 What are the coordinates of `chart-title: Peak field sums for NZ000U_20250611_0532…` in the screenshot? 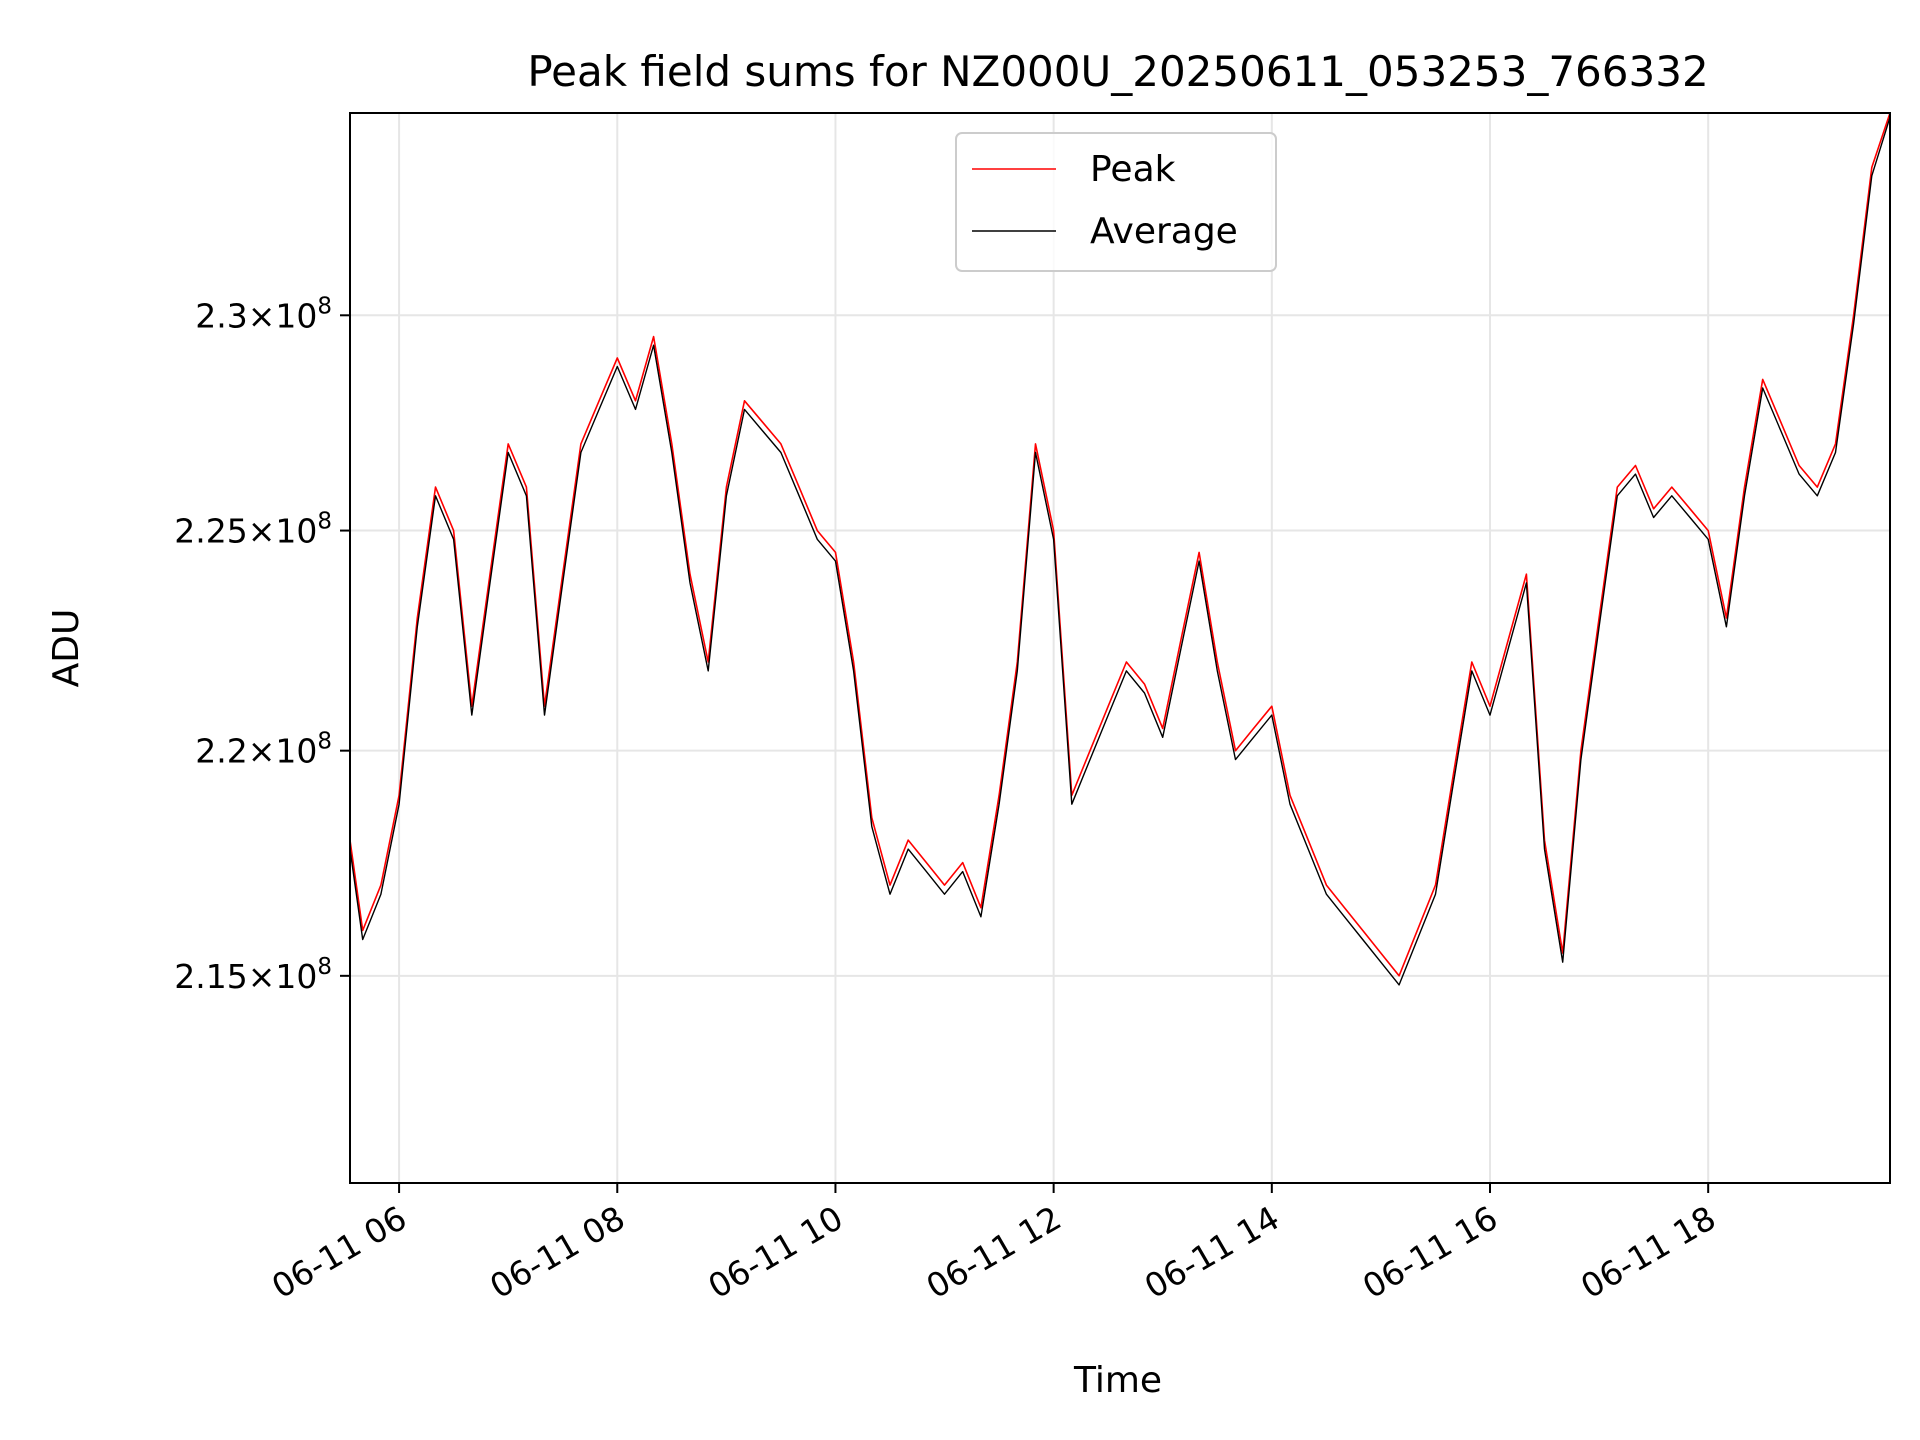 It's located at (1117, 71).